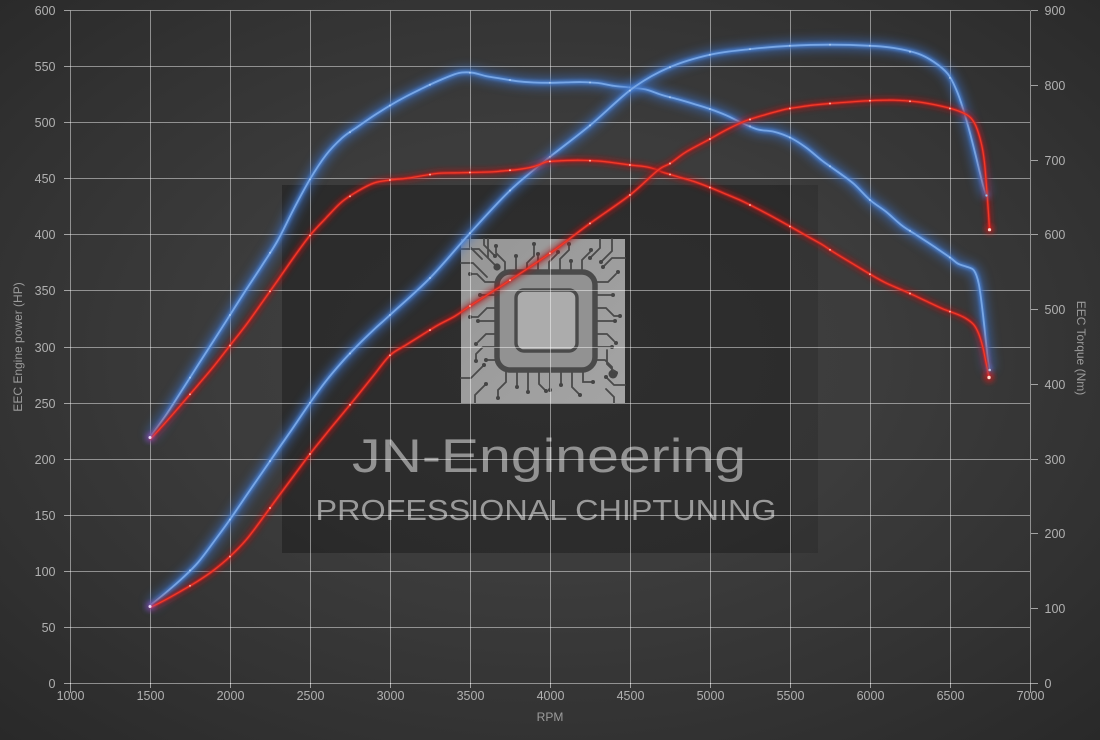  What do you see at coordinates (1055, 86) in the screenshot?
I see `svg-text: 800` at bounding box center [1055, 86].